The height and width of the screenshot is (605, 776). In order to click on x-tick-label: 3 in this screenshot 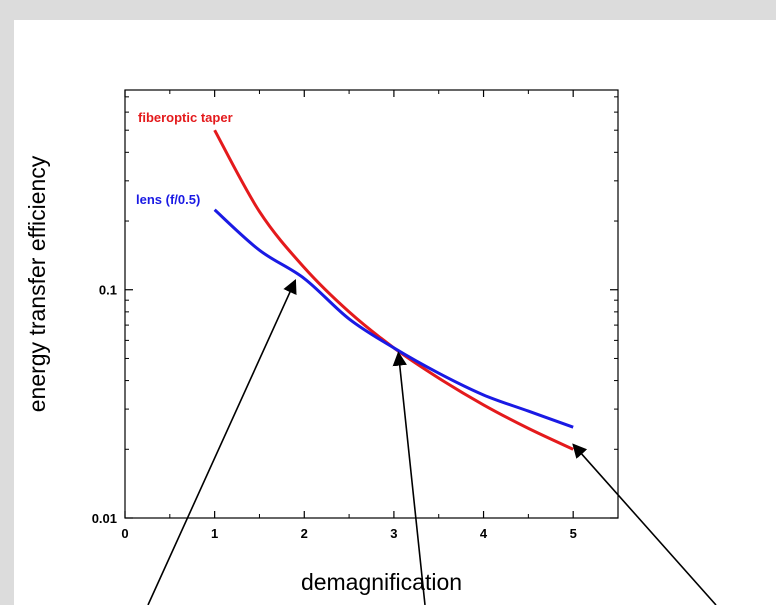, I will do `click(393, 533)`.